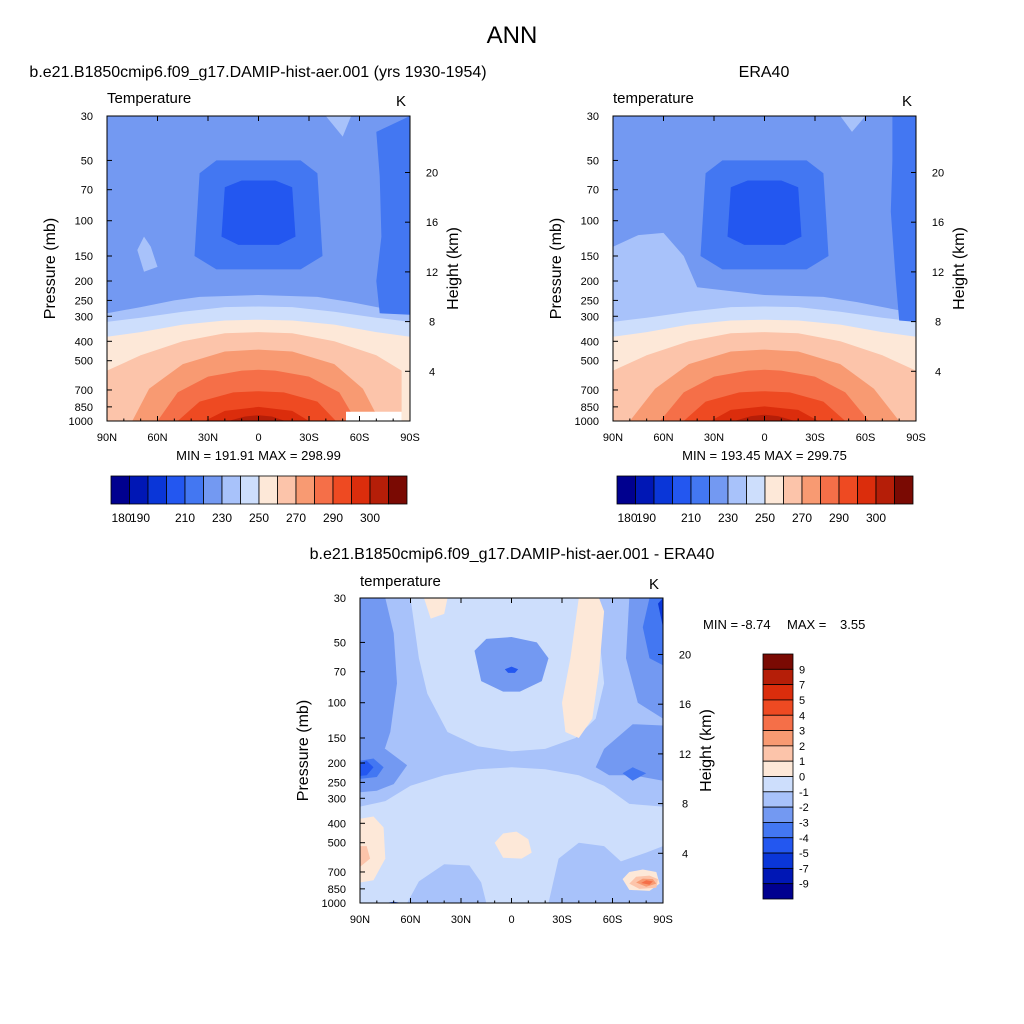 This screenshot has width=1024, height=1024. Describe the element at coordinates (367, 768) in the screenshot. I see `contour-band-m5a` at that location.